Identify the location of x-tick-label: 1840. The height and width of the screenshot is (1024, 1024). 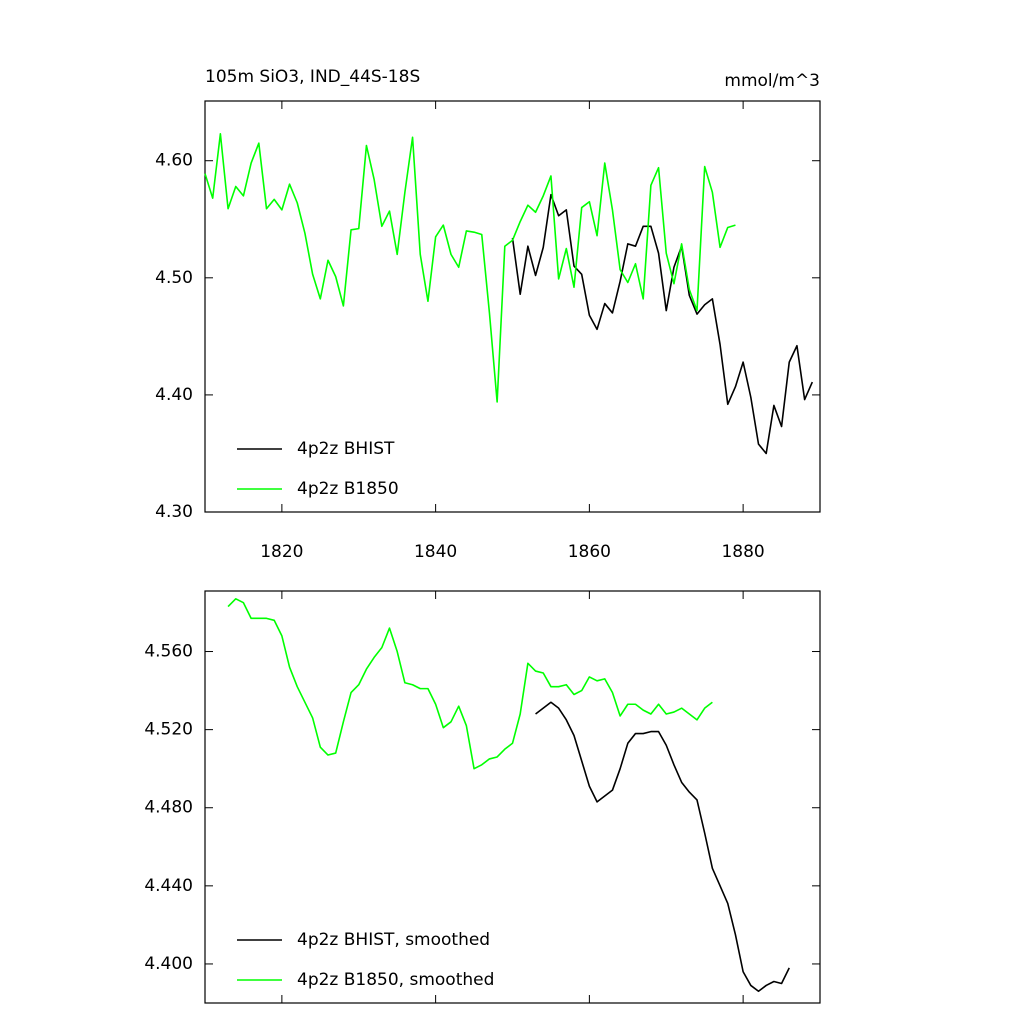
(435, 552).